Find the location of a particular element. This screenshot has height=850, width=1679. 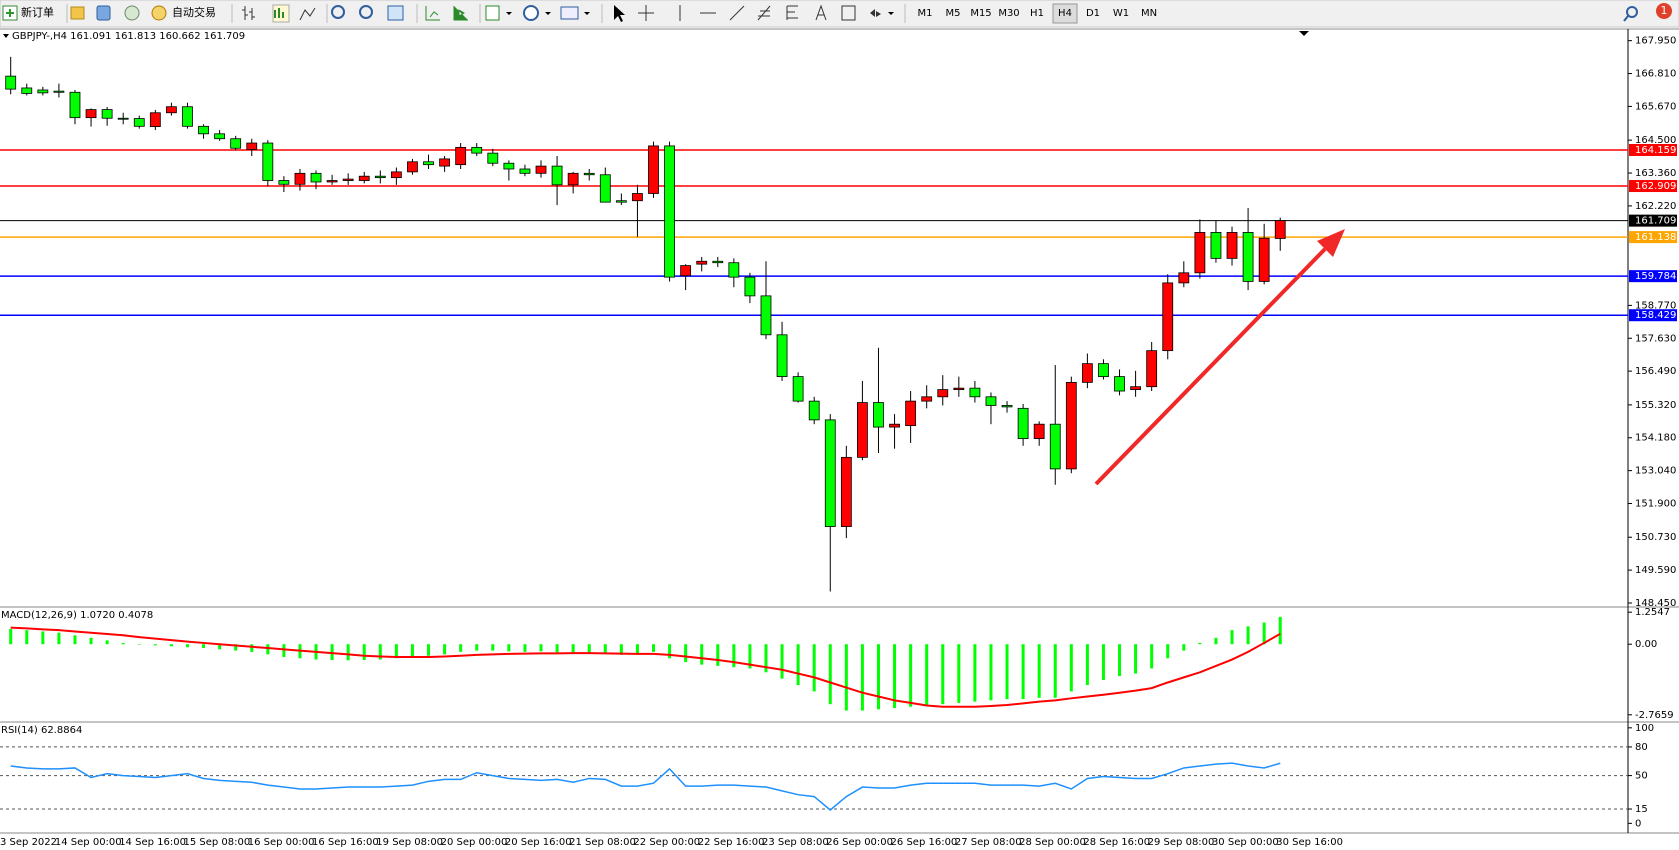

timeframe-button: H1 is located at coordinates (1037, 13).